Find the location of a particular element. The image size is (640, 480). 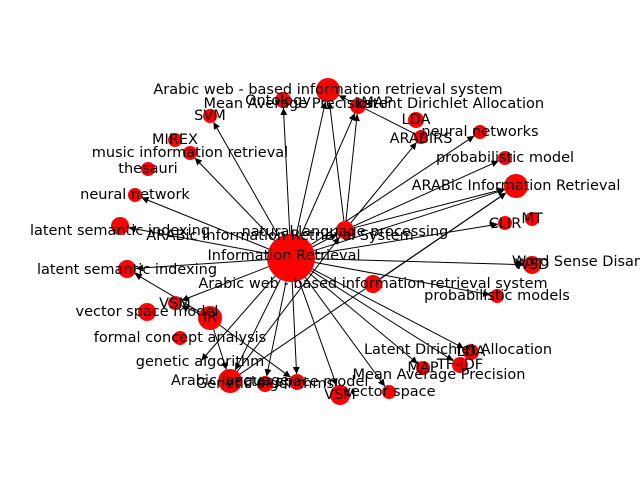

node-awbirs-mid is located at coordinates (373, 284).